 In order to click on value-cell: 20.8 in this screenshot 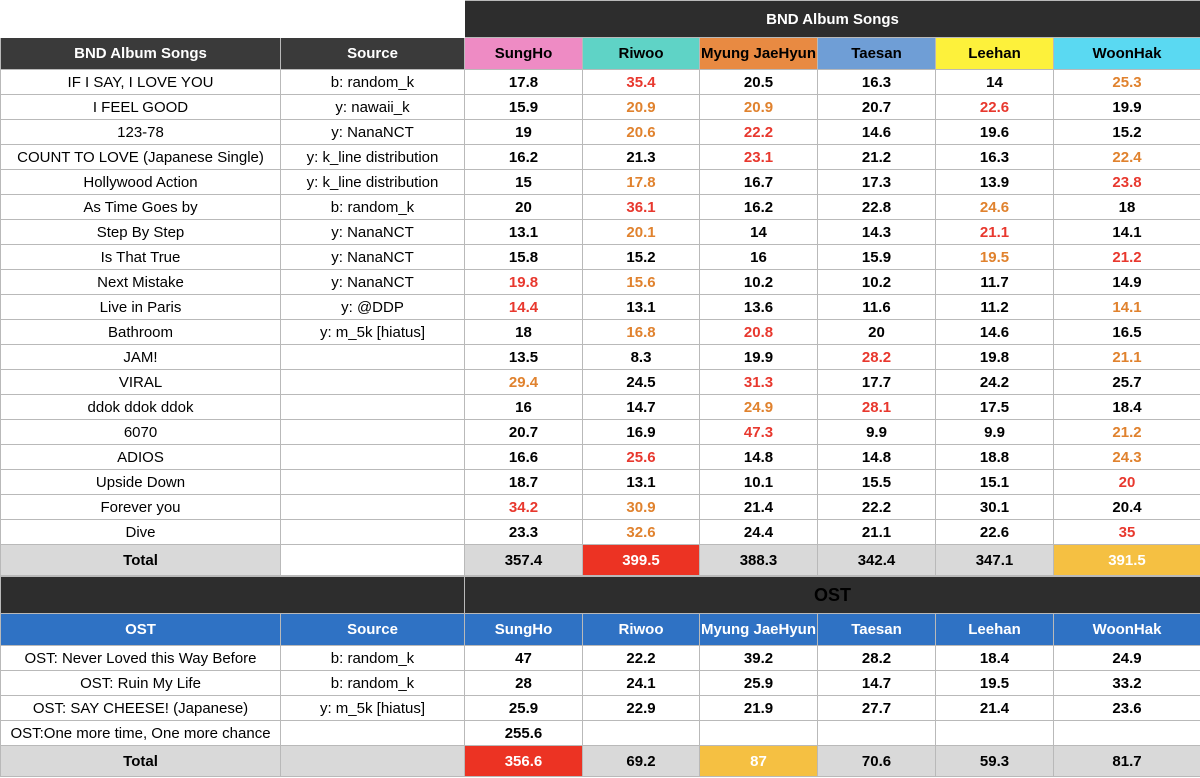, I will do `click(758, 332)`.